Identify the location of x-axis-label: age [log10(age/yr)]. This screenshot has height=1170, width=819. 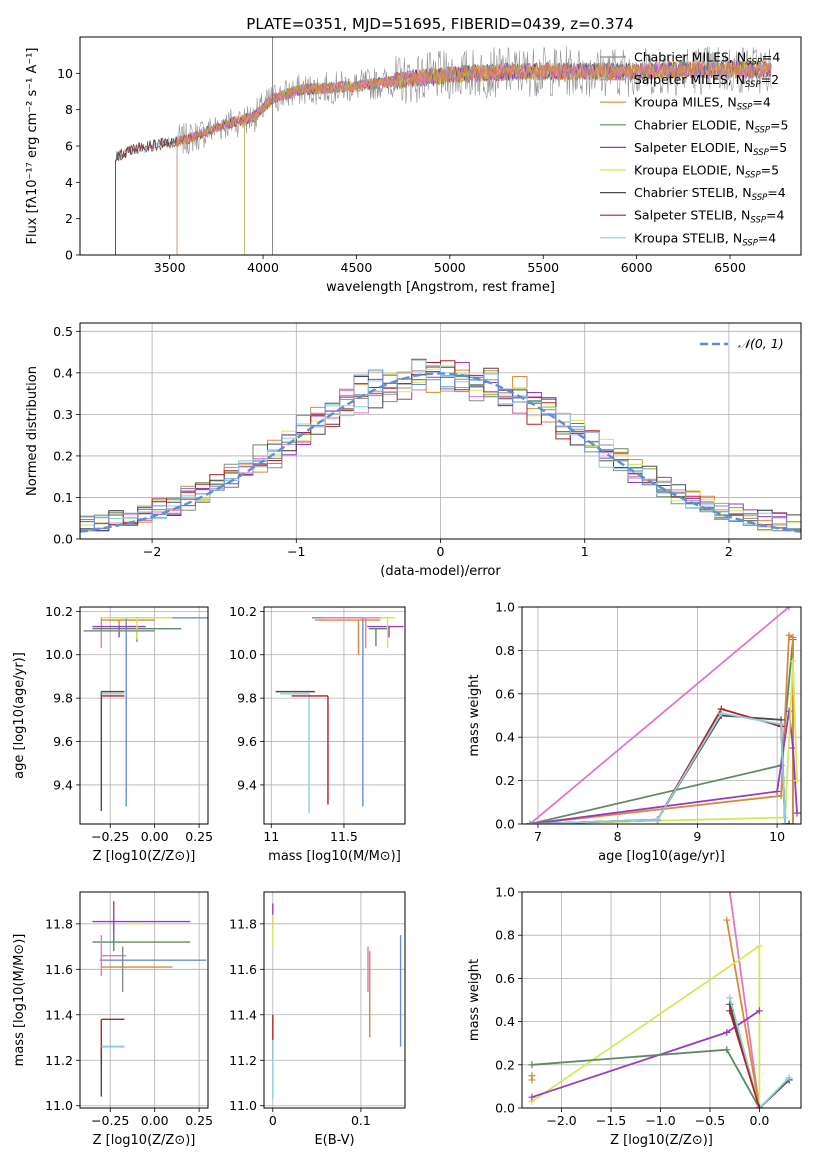
(661, 856).